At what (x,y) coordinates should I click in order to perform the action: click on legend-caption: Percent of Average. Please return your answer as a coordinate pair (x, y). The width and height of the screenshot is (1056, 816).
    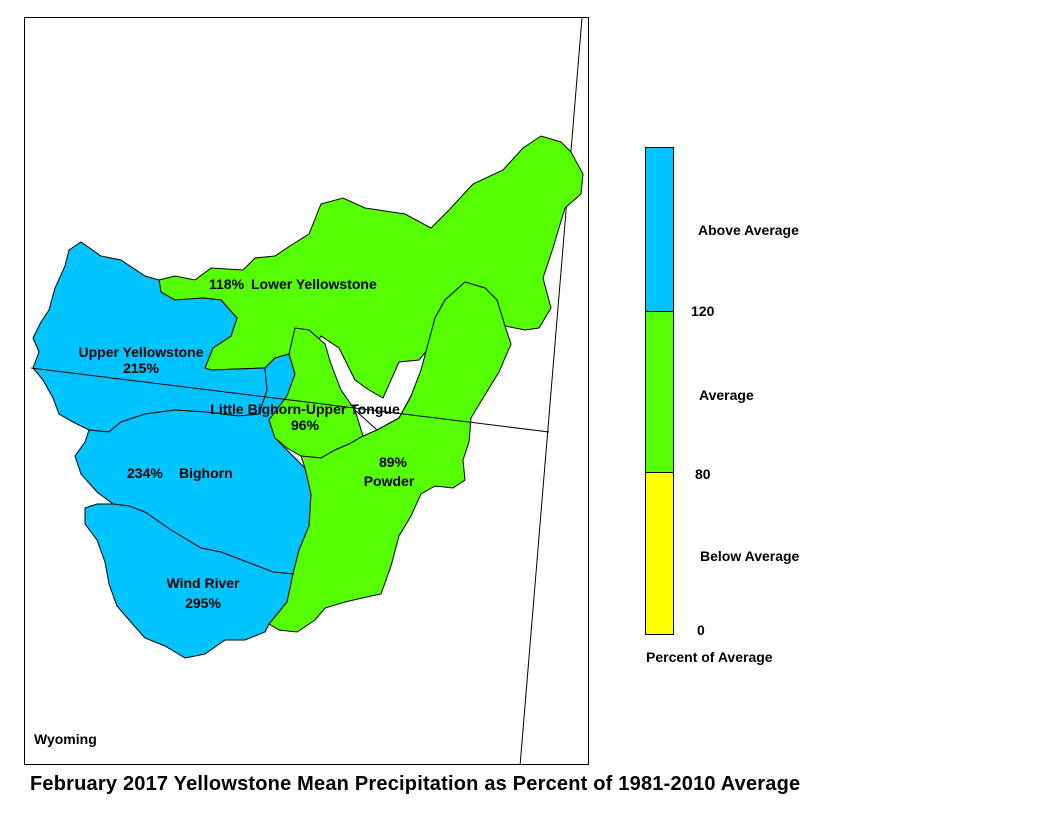
    Looking at the image, I should click on (709, 657).